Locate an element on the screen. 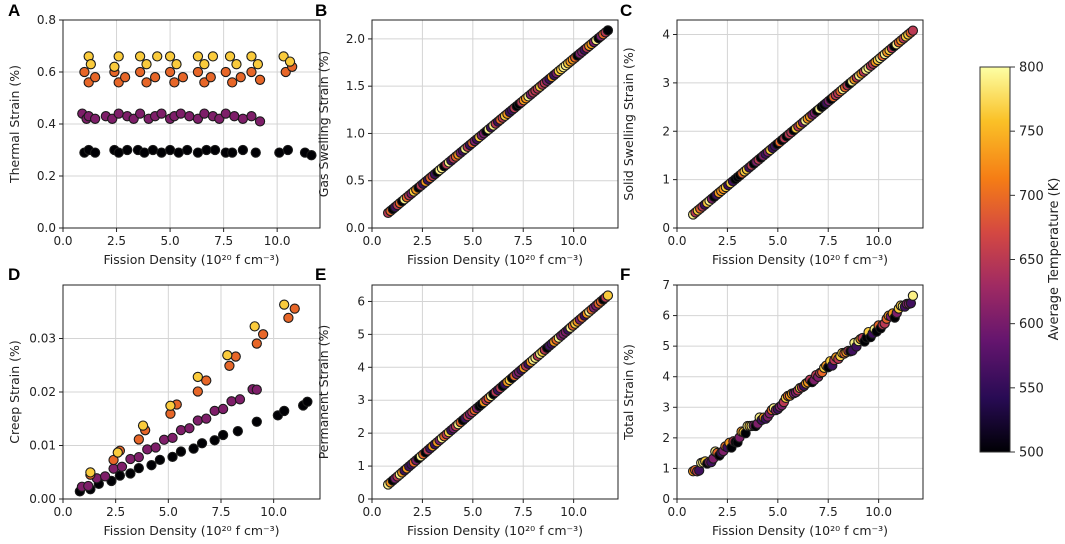 This screenshot has width=1065, height=544. y-tick-label: 0.03 is located at coordinates (42, 339).